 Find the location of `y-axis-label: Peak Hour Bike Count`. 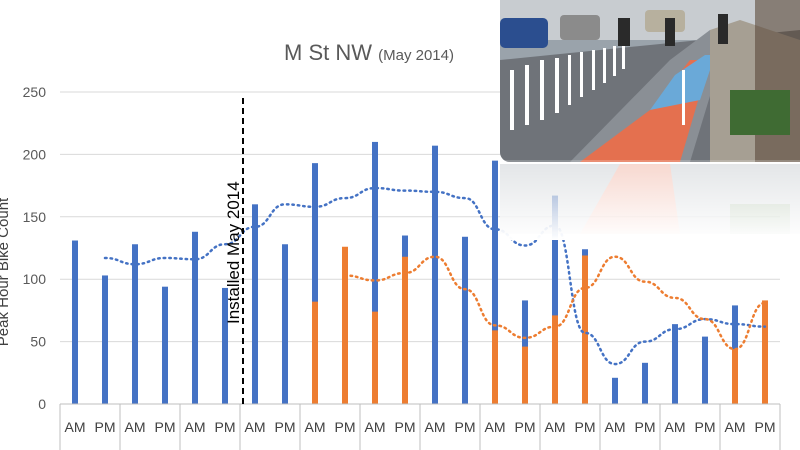

y-axis-label: Peak Hour Bike Count is located at coordinates (6, 271).